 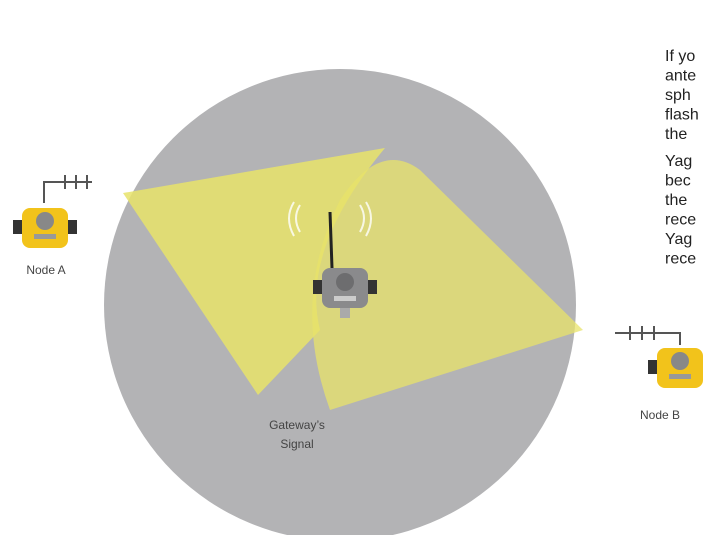 What do you see at coordinates (45, 270) in the screenshot?
I see `node-label: Node A` at bounding box center [45, 270].